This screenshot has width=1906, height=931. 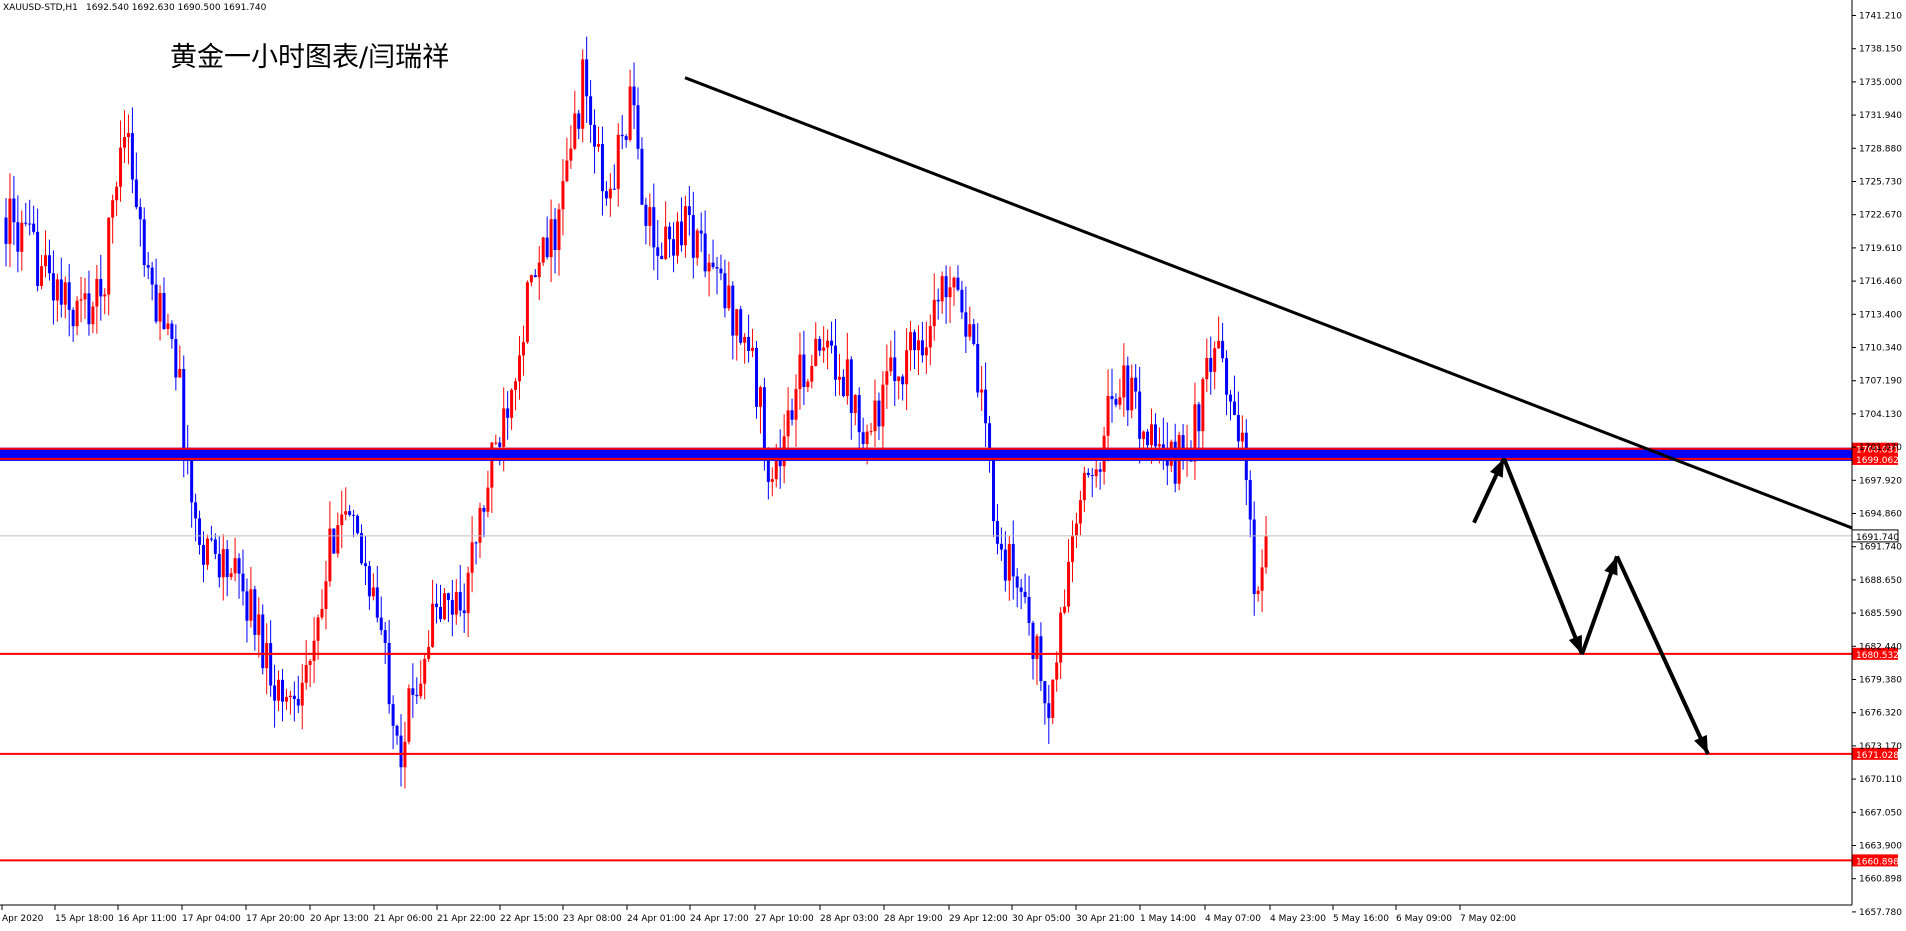 What do you see at coordinates (1877, 538) in the screenshot?
I see `current-price-label: 1691.740` at bounding box center [1877, 538].